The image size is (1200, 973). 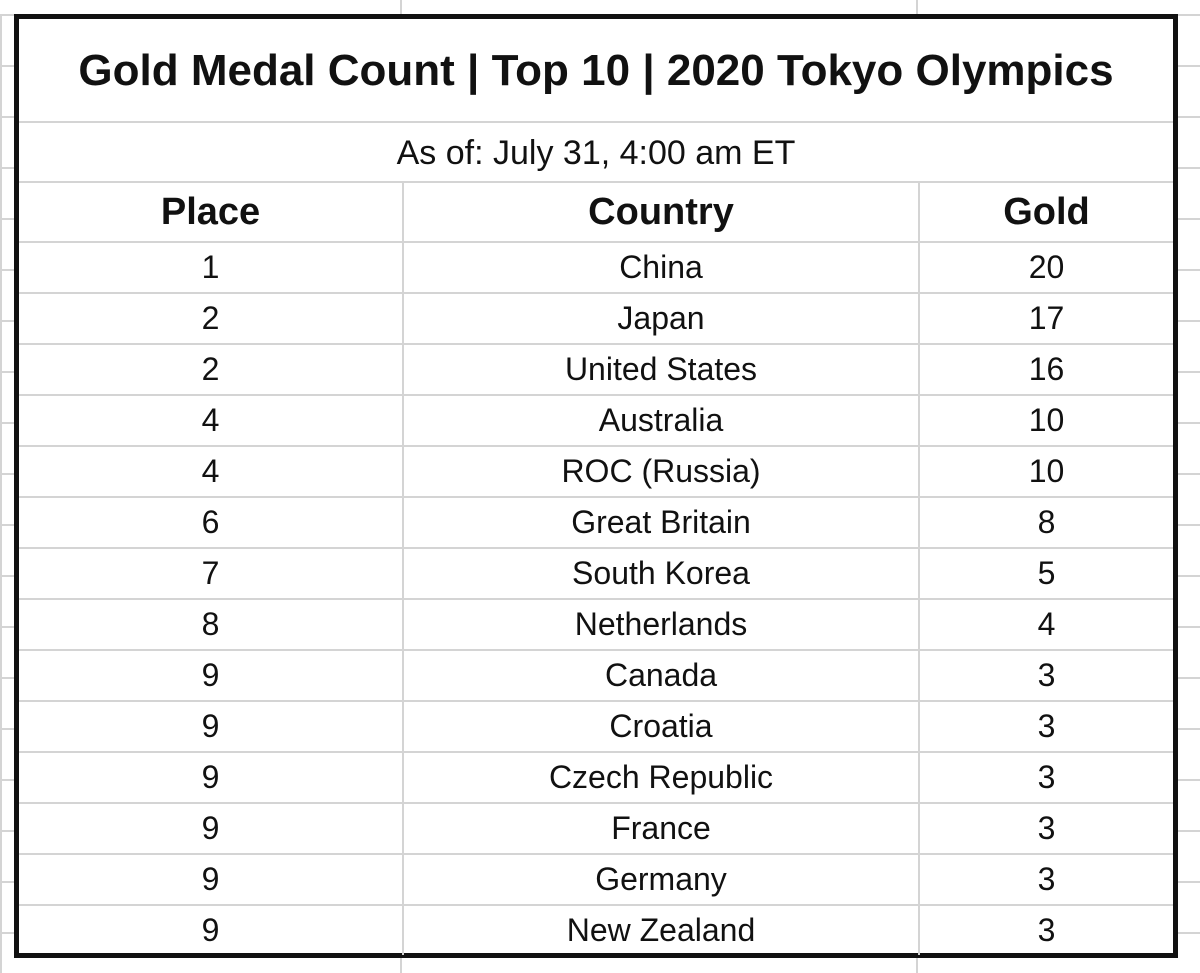 I want to click on table-row: 4 Australia 10, so click(x=596, y=421).